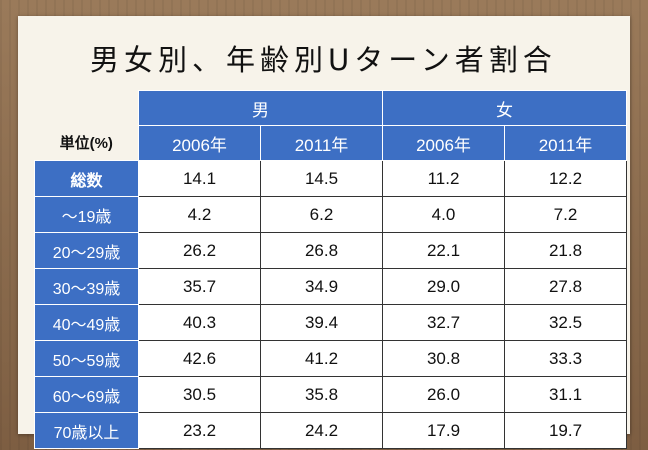  What do you see at coordinates (321, 178) in the screenshot?
I see `table-cell: 14.5` at bounding box center [321, 178].